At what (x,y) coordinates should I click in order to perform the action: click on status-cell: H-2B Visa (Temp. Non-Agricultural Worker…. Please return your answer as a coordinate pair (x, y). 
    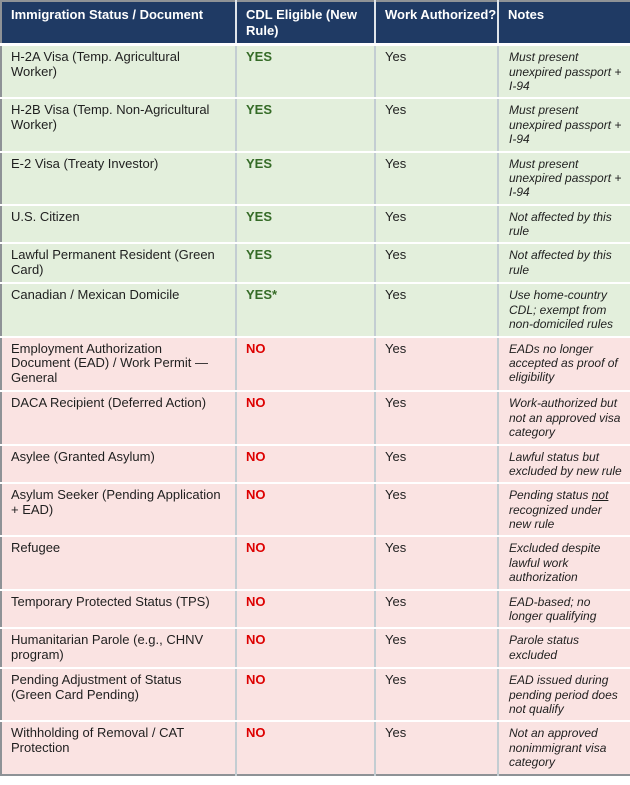
    Looking at the image, I should click on (119, 125).